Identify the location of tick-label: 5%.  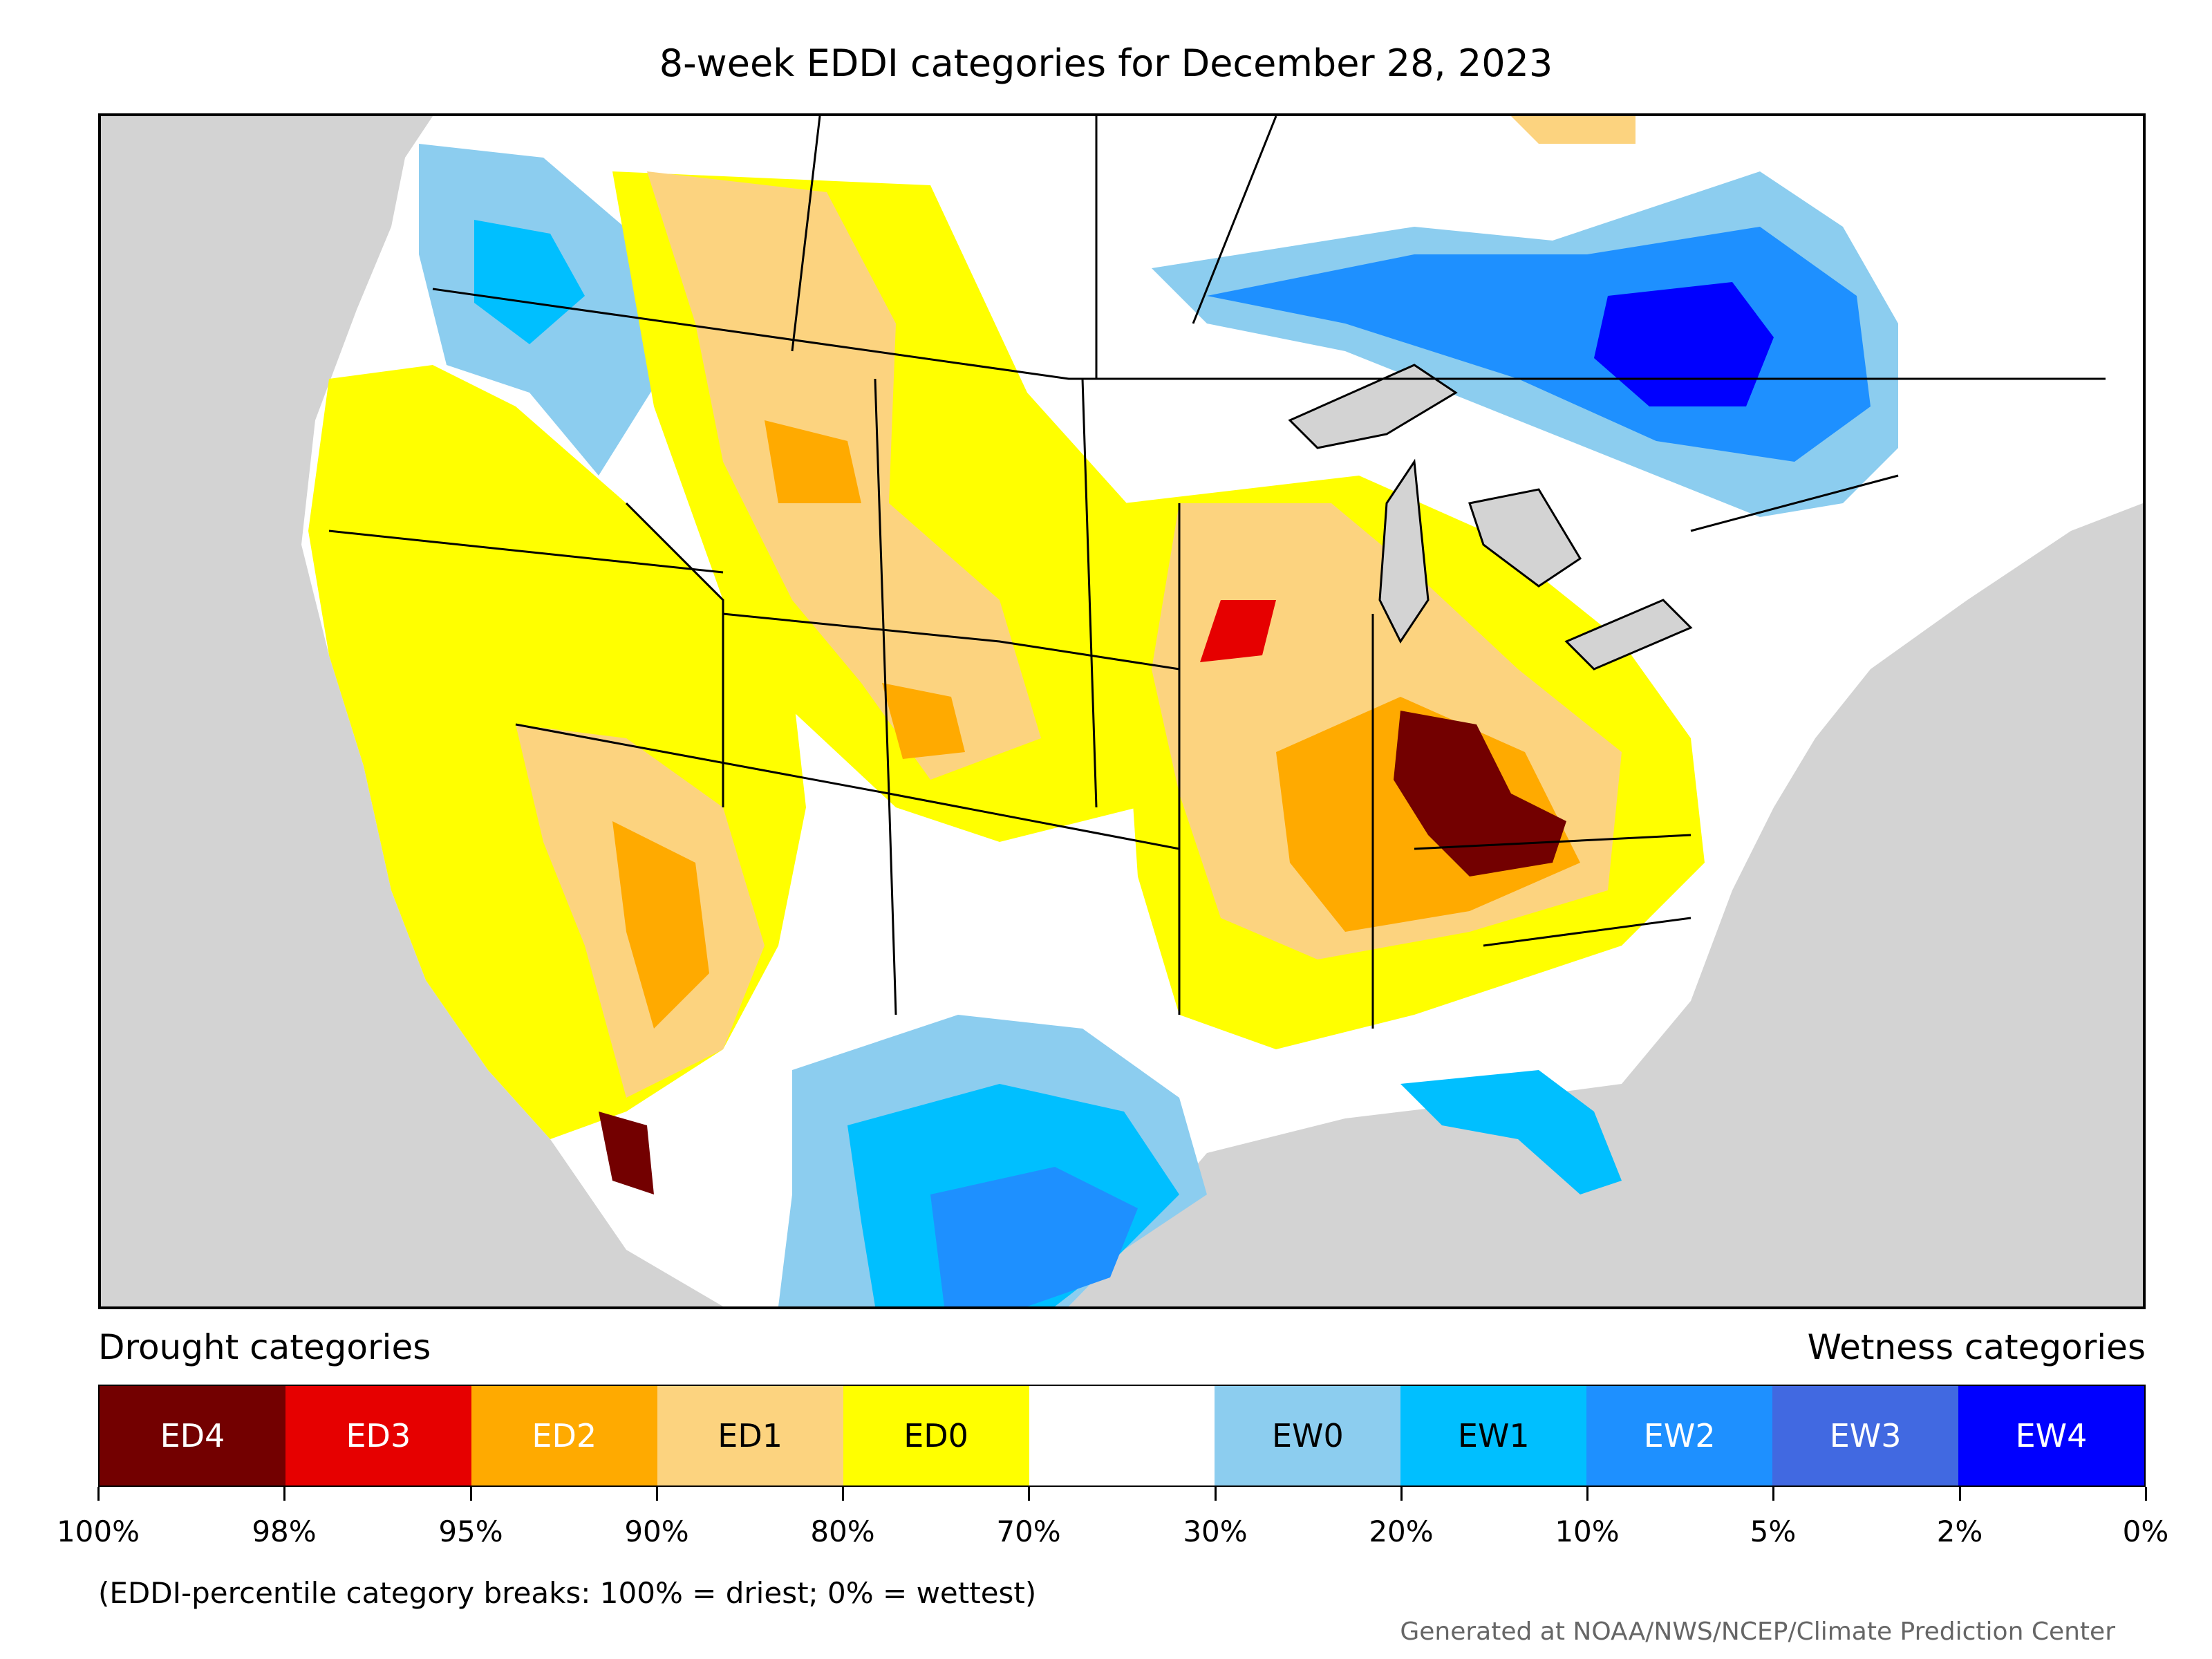
(1774, 1531).